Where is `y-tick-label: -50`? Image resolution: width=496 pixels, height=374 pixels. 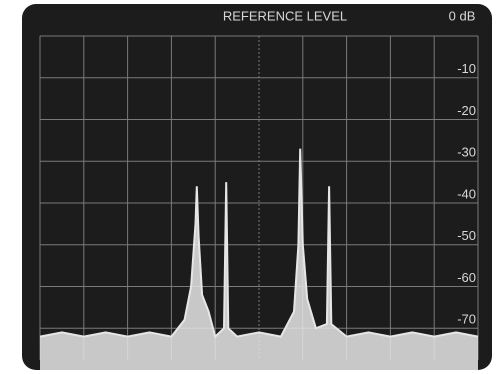
y-tick-label: -50 is located at coordinates (466, 235).